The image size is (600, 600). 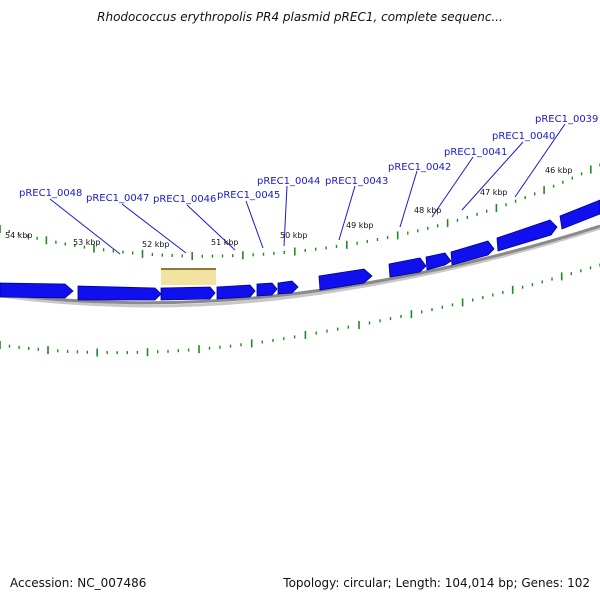 What do you see at coordinates (288, 181) in the screenshot?
I see `gene-label: pREC1_0044` at bounding box center [288, 181].